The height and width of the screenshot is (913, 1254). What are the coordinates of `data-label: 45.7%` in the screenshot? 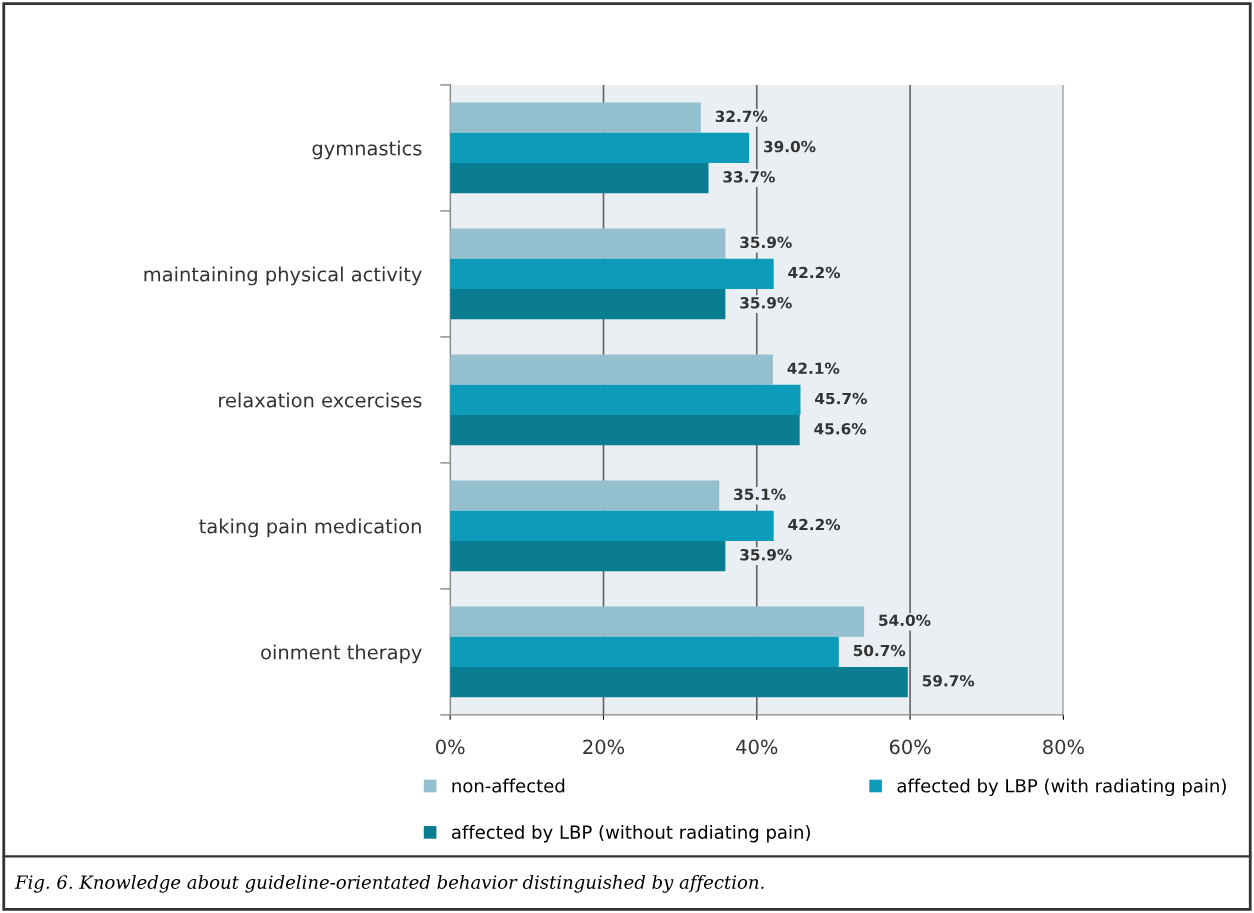 It's located at (841, 398).